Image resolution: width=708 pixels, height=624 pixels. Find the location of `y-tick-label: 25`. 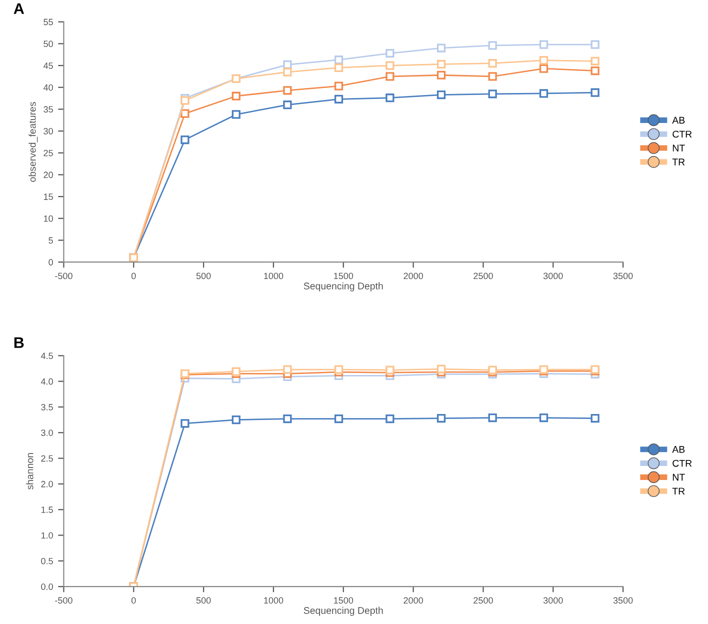

y-tick-label: 25 is located at coordinates (48, 153).